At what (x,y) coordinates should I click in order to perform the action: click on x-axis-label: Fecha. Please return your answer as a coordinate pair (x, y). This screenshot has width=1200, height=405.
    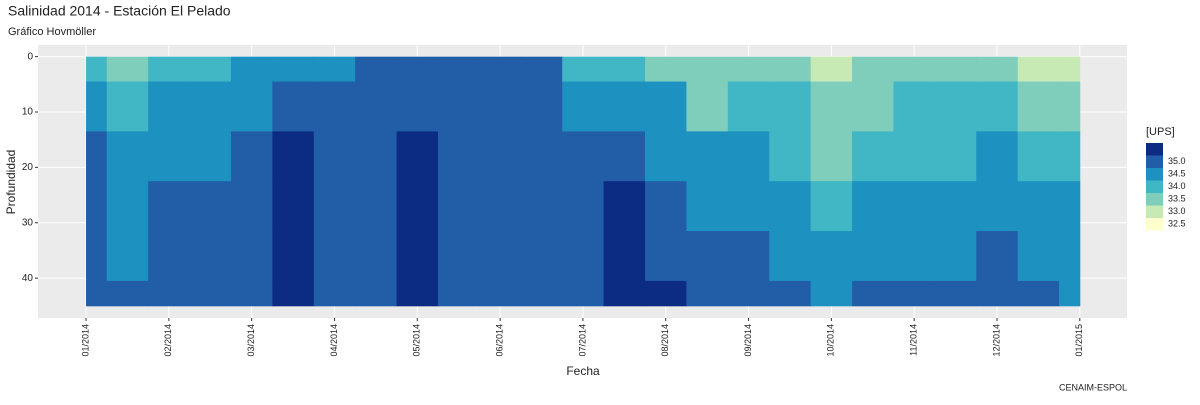
    Looking at the image, I should click on (583, 371).